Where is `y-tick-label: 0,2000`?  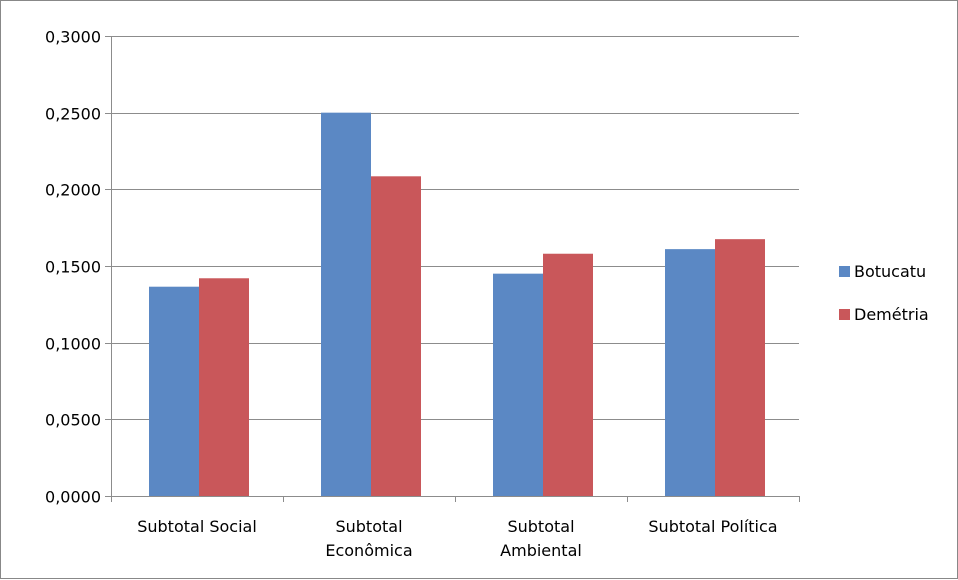 y-tick-label: 0,2000 is located at coordinates (73, 190).